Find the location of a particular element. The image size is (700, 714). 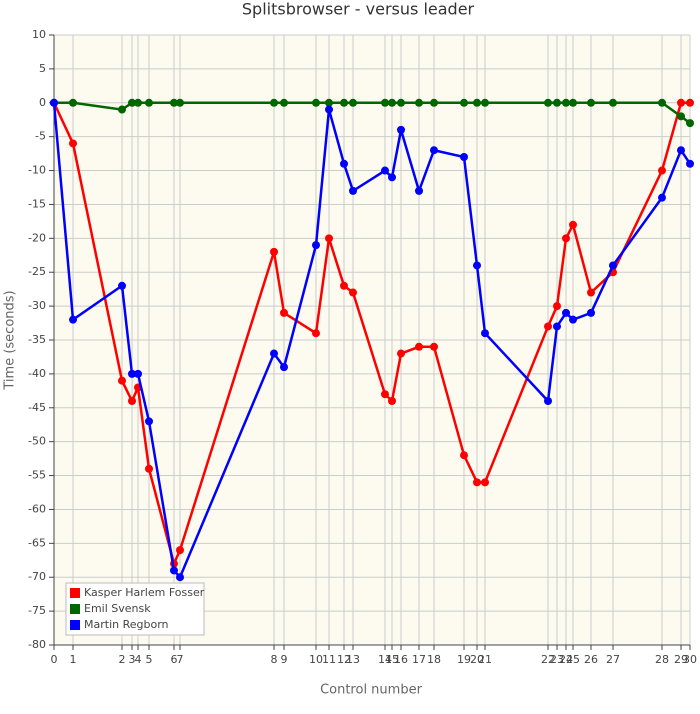

x-tick-label: 30 is located at coordinates (690, 659).